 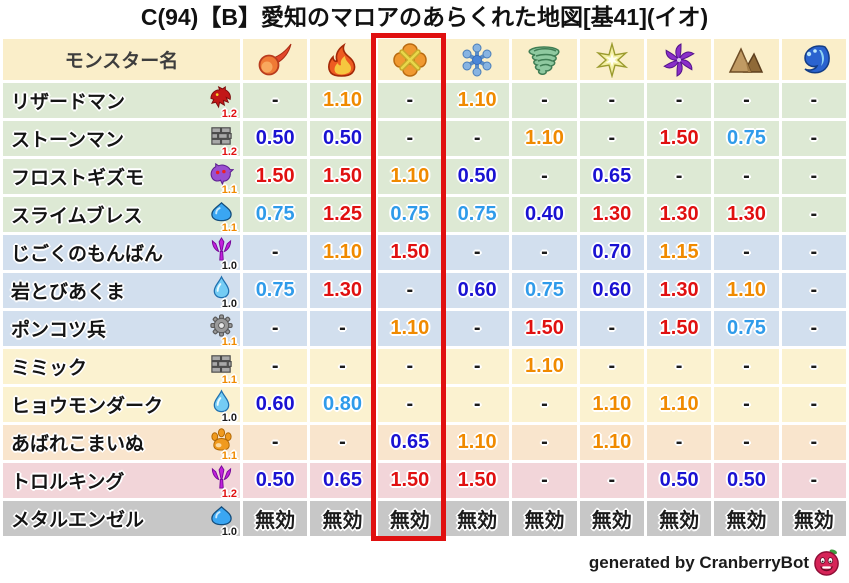 I want to click on monster-name-cell: リザードマン 1.2, so click(x=121, y=100).